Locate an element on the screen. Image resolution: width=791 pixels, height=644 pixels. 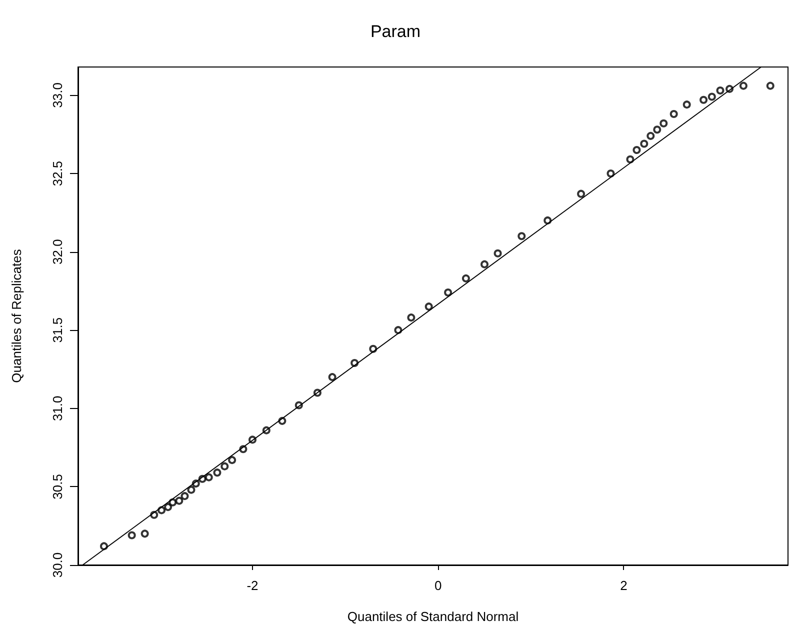
y-tick-label: 31.0 is located at coordinates (57, 409).